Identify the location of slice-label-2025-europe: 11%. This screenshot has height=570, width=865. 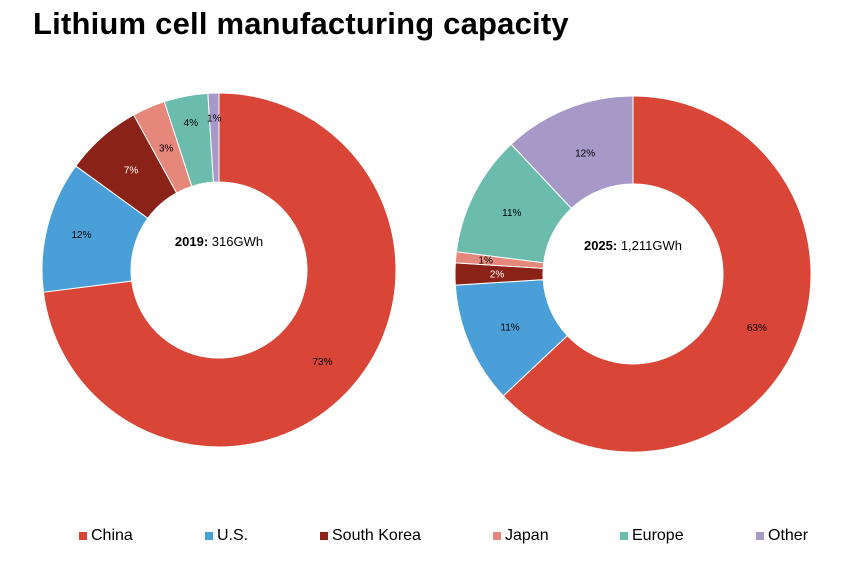
(511, 213).